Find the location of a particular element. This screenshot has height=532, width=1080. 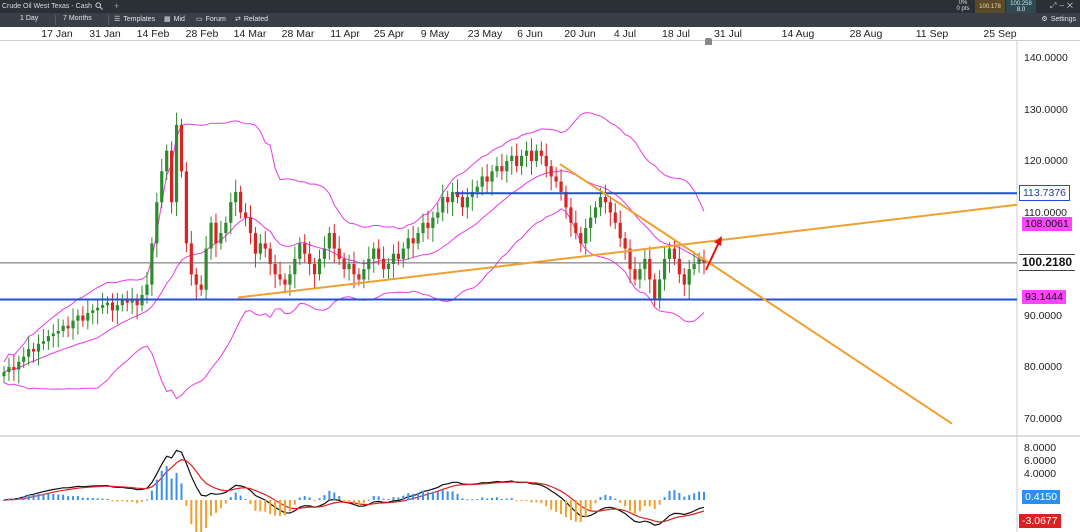

interval-select: 1 Day is located at coordinates (29, 18).